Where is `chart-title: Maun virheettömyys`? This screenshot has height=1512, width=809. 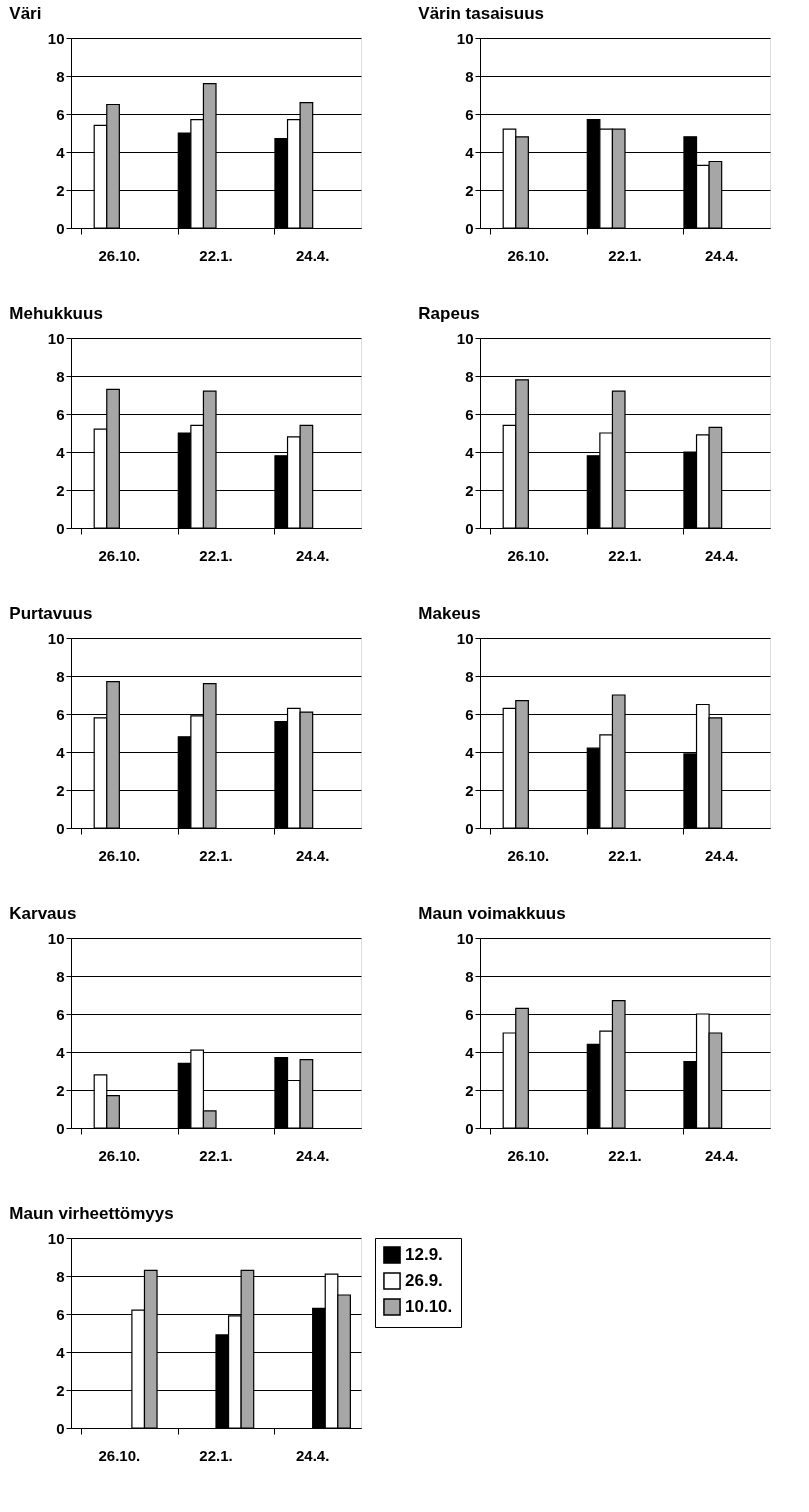
chart-title: Maun virheettömyys is located at coordinates (91, 1213).